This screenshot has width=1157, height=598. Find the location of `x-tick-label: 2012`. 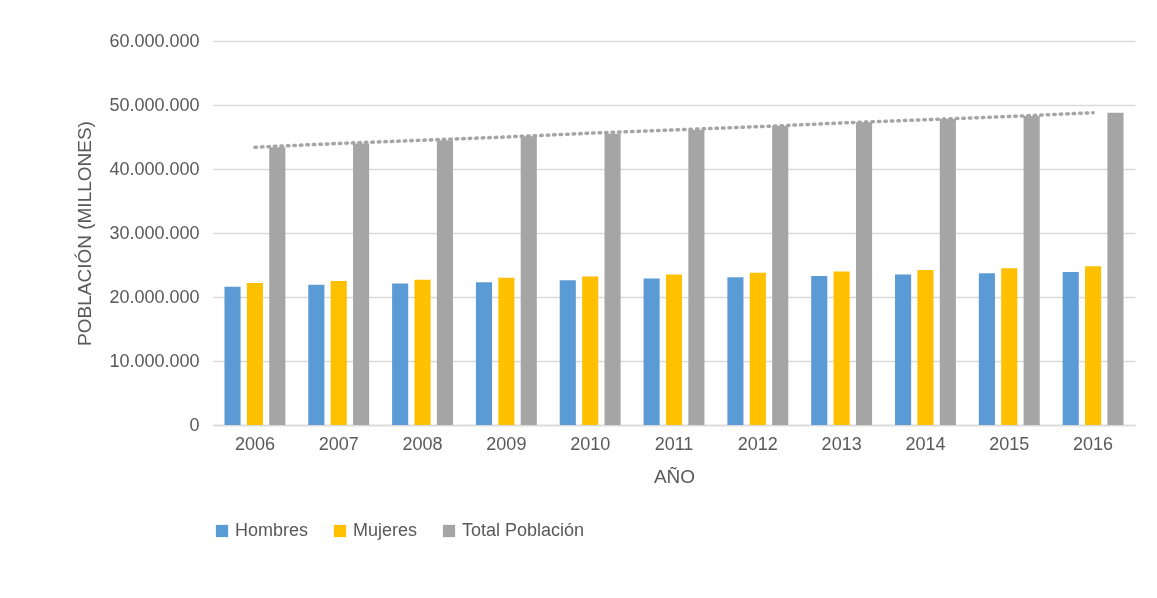

x-tick-label: 2012 is located at coordinates (757, 443).